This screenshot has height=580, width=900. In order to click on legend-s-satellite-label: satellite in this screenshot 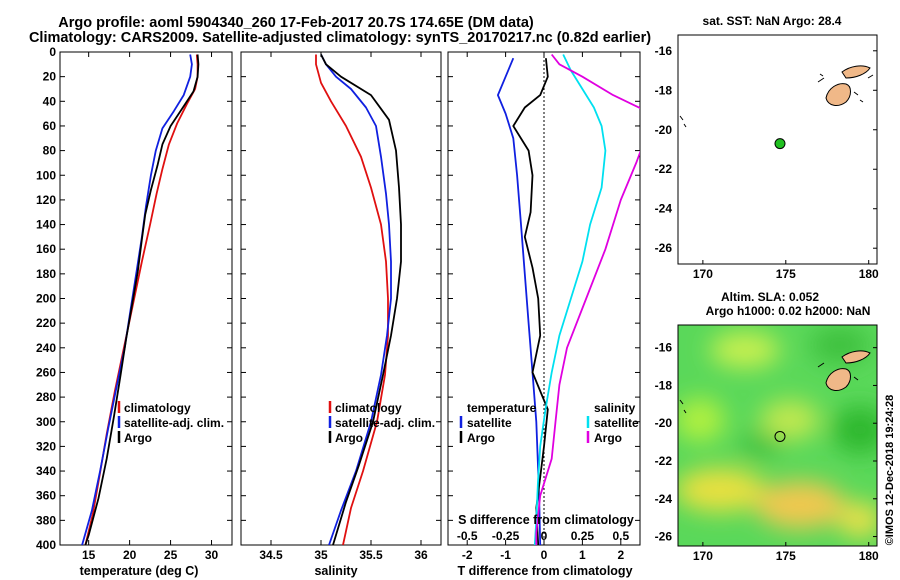, I will do `click(616, 423)`.